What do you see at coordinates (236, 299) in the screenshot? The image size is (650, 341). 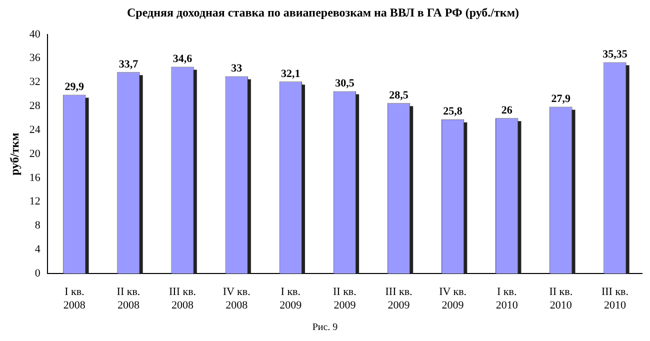 I see `x-tick-label: IV кв. 2008` at bounding box center [236, 299].